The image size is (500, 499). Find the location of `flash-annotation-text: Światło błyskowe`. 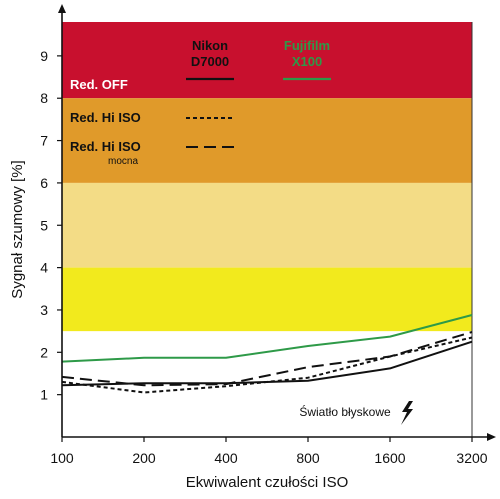

flash-annotation-text: Światło błyskowe is located at coordinates (345, 411).